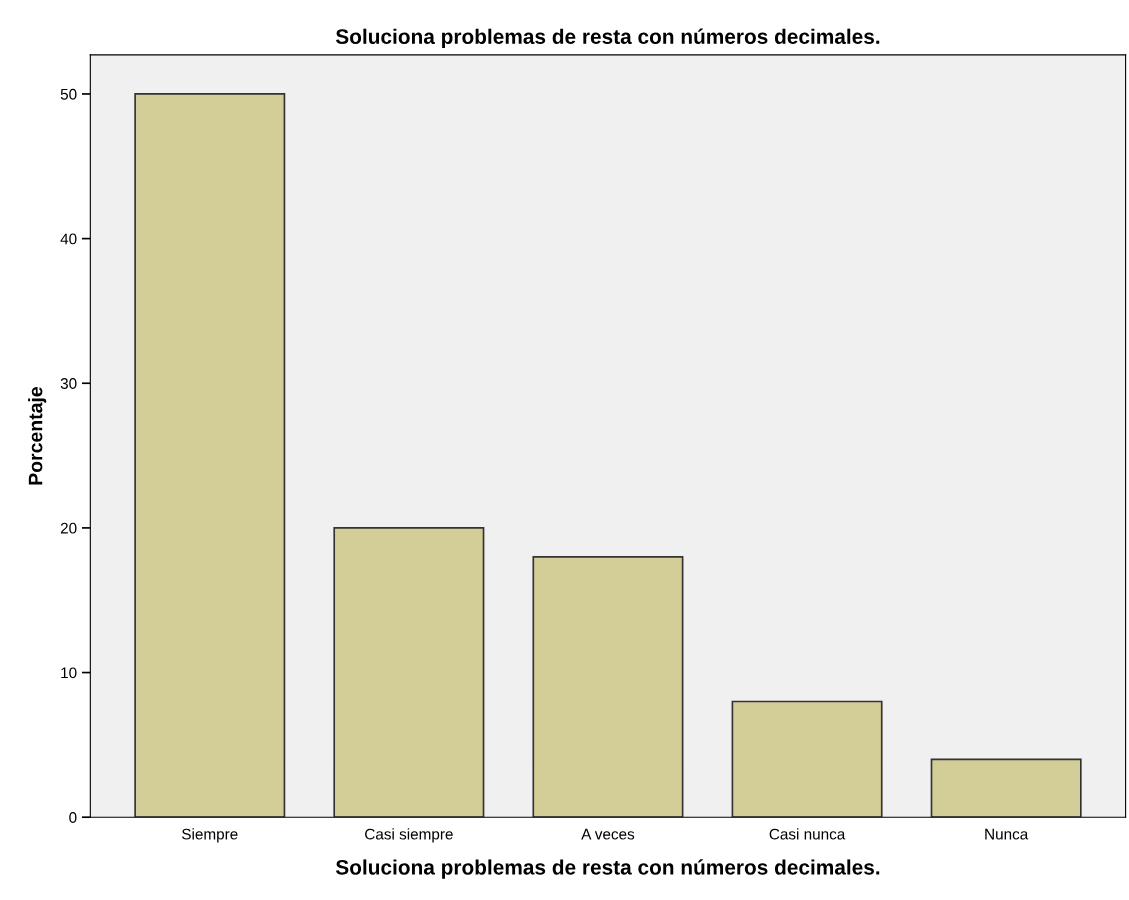 The image size is (1129, 900). What do you see at coordinates (37, 436) in the screenshot?
I see `y-axis-title: Porcentaje` at bounding box center [37, 436].